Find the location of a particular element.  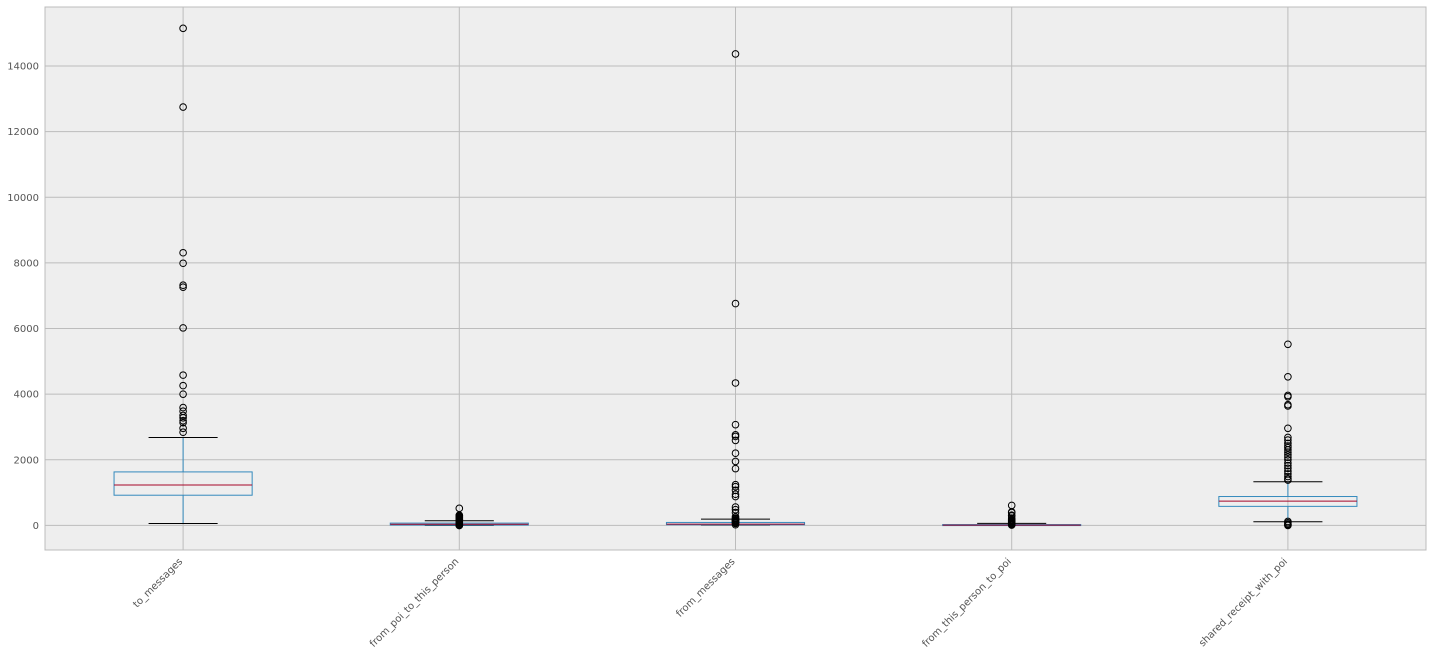

x-tick-label: to_messages is located at coordinates (158, 583).